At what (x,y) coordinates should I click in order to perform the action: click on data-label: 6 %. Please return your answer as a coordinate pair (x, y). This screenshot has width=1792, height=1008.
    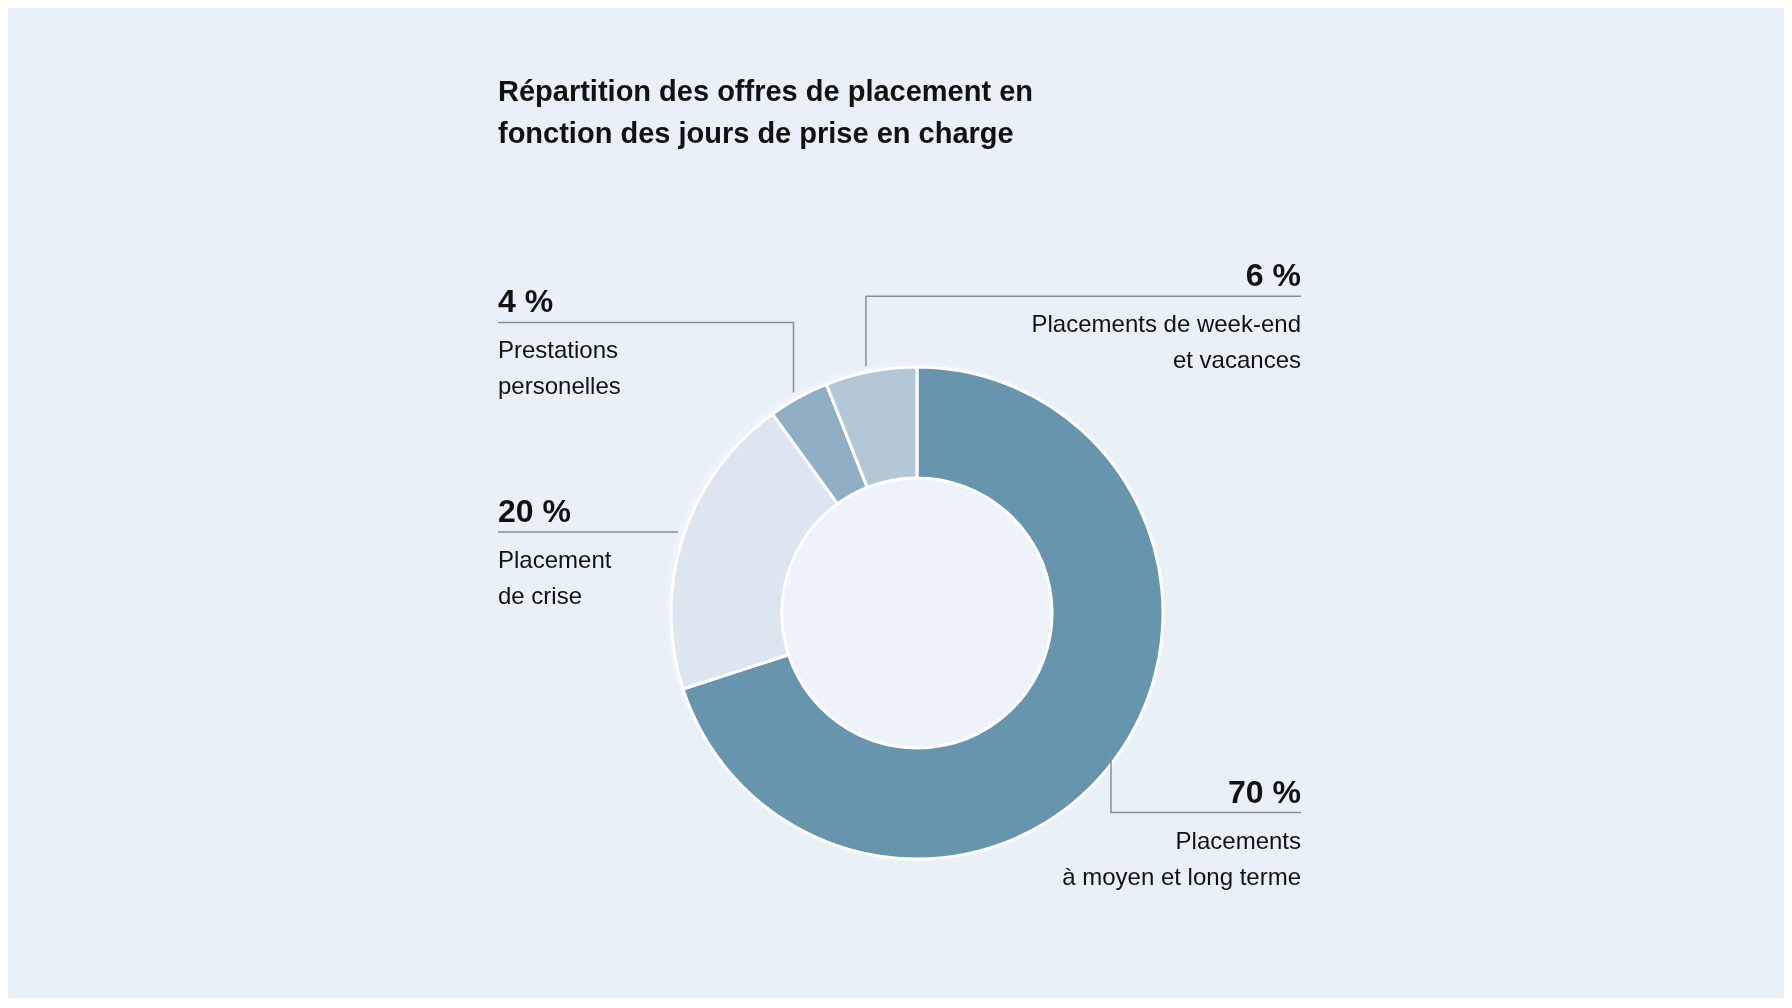
    Looking at the image, I should click on (1273, 275).